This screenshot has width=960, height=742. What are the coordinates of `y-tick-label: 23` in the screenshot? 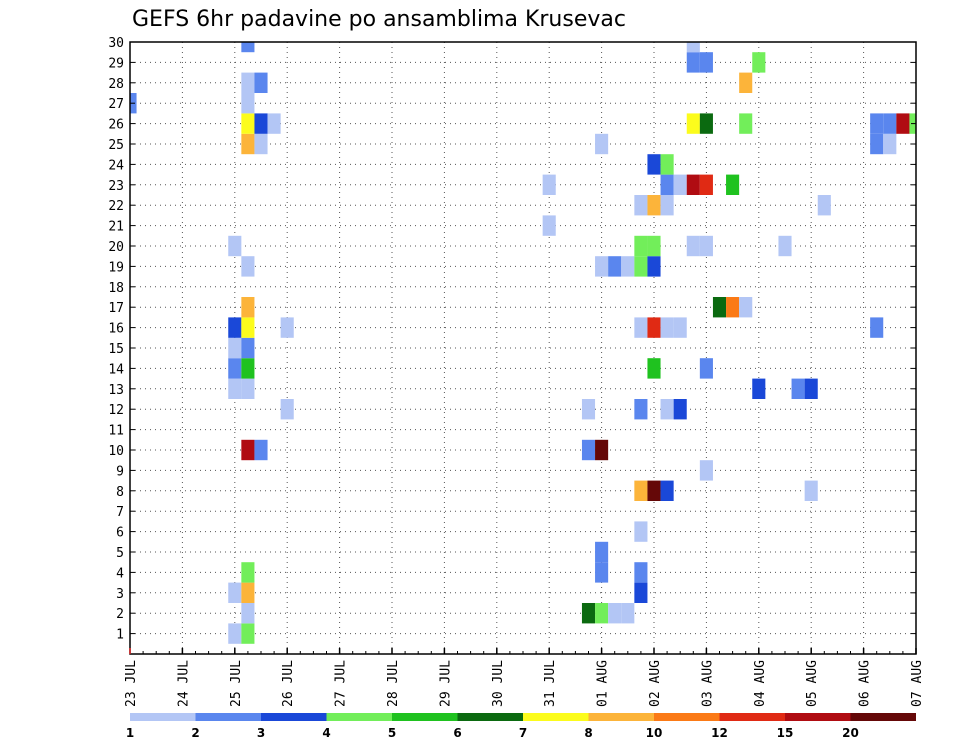 It's located at (116, 186).